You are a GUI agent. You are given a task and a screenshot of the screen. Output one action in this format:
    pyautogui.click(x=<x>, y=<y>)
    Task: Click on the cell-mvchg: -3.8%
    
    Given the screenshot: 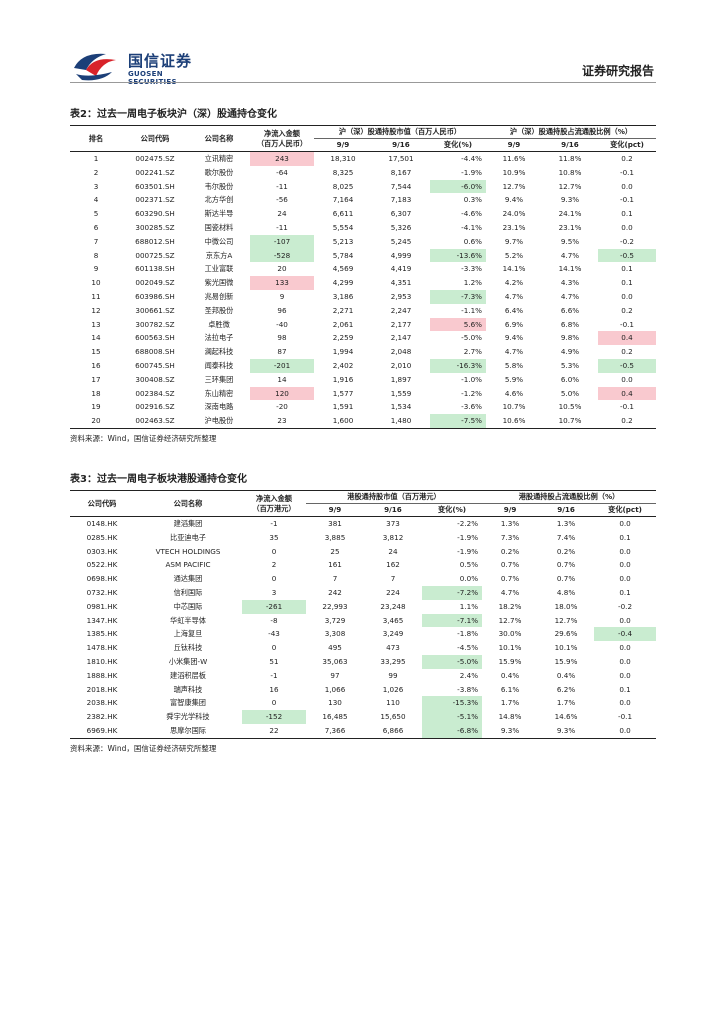 What is the action you would take?
    pyautogui.click(x=468, y=689)
    